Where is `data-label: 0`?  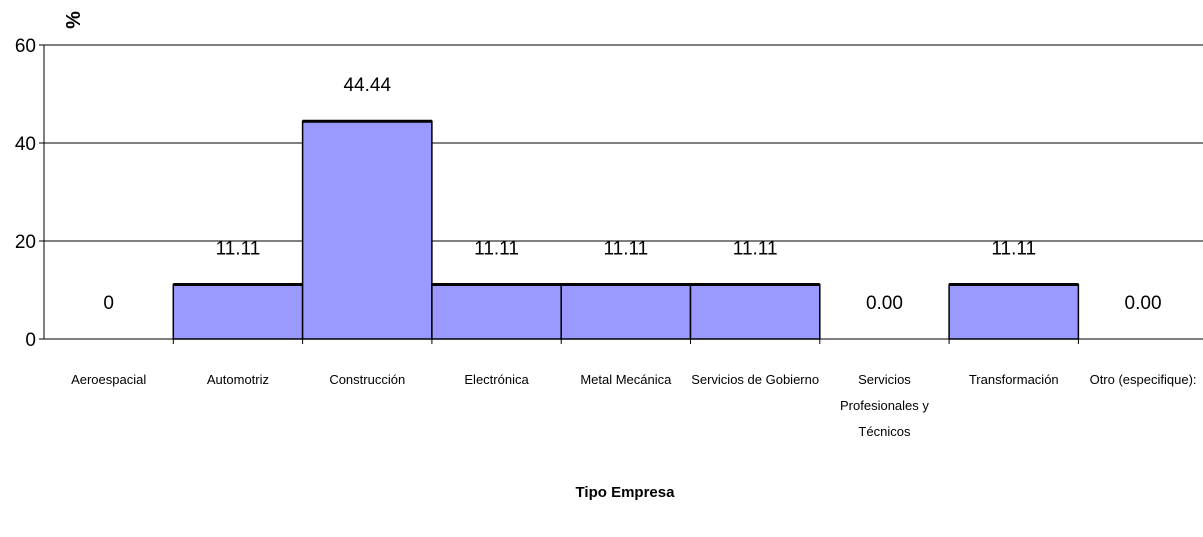 data-label: 0 is located at coordinates (108, 303).